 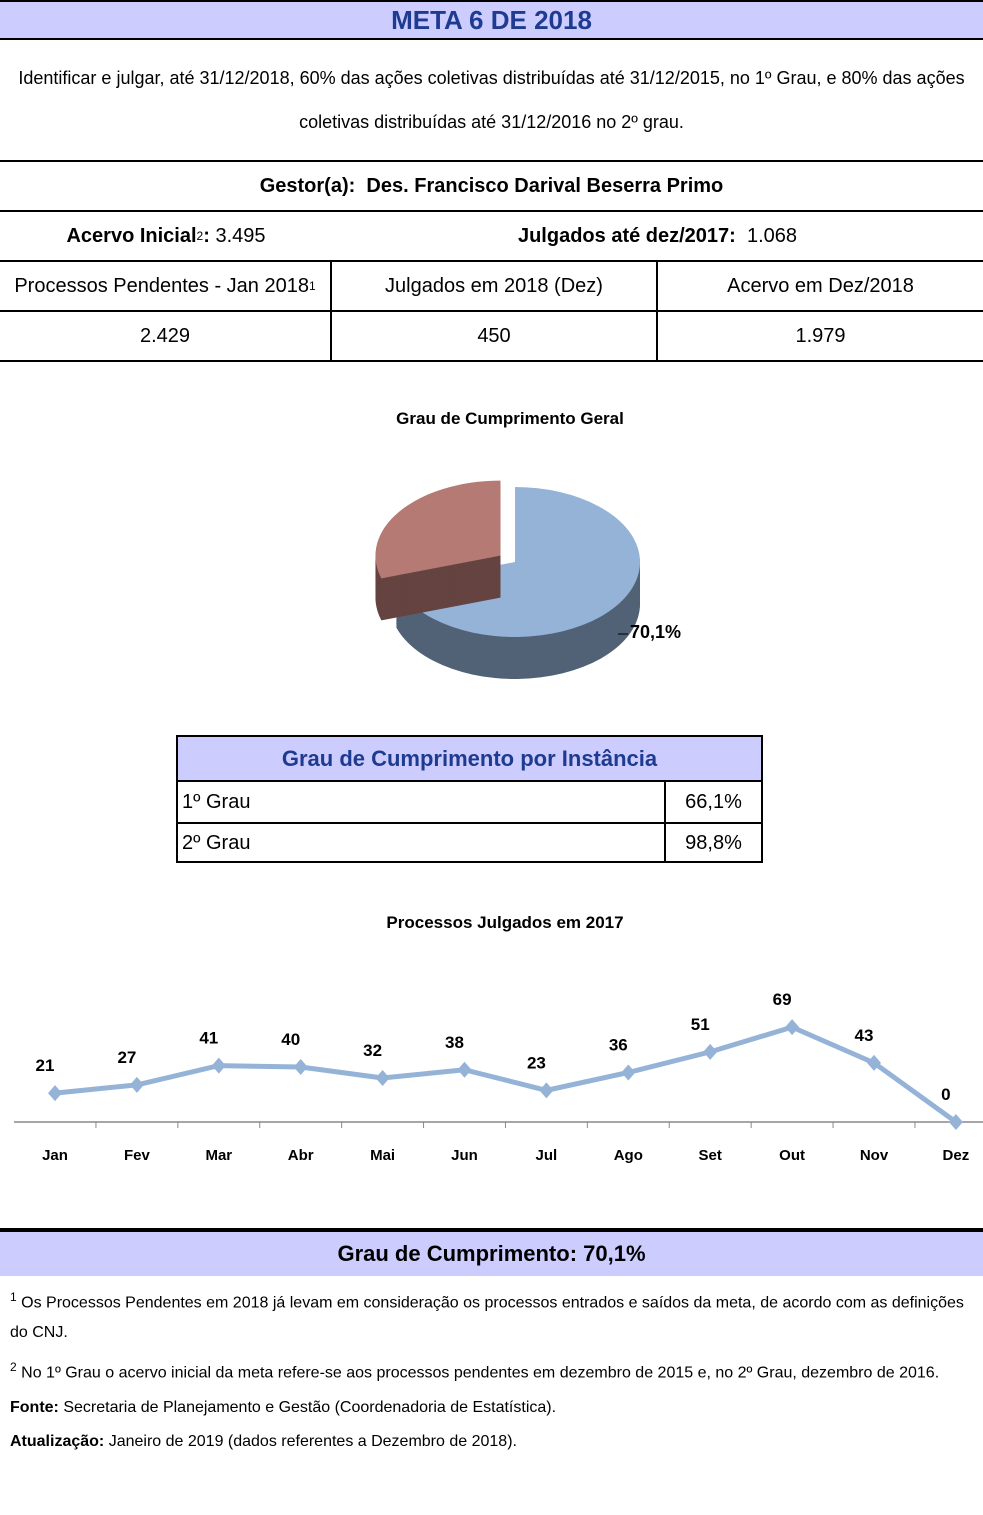 I want to click on pie-slice, so click(x=438, y=529).